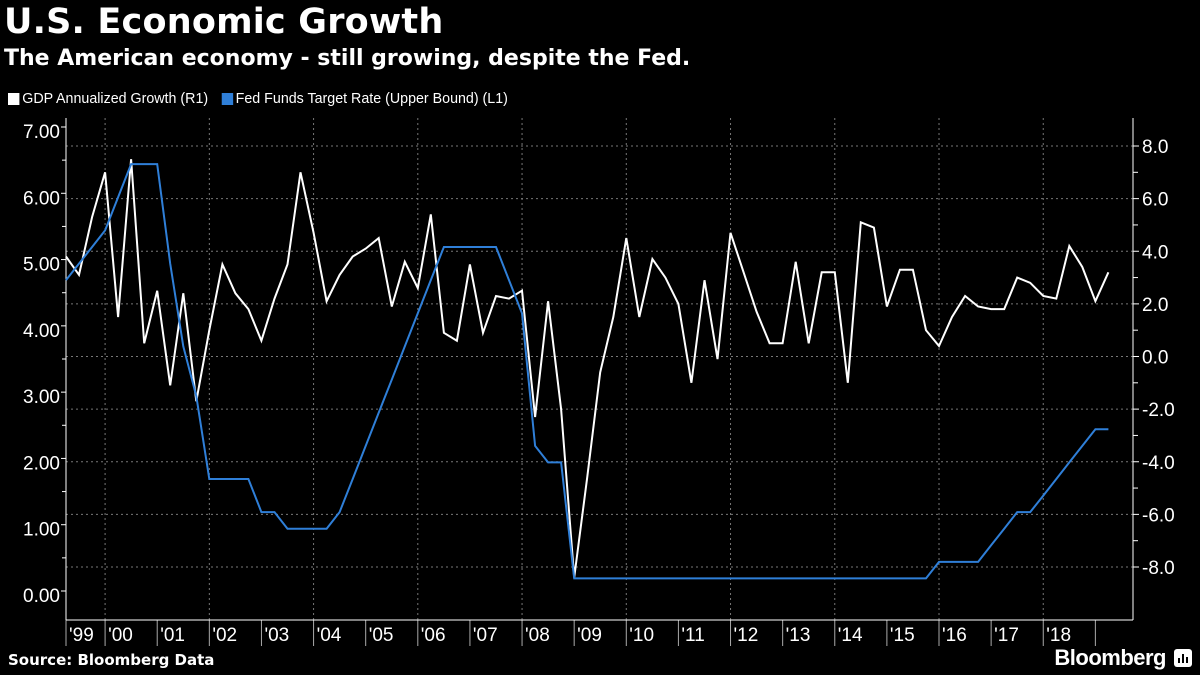  What do you see at coordinates (172, 635) in the screenshot?
I see `x-axis-tick-label: '01` at bounding box center [172, 635].